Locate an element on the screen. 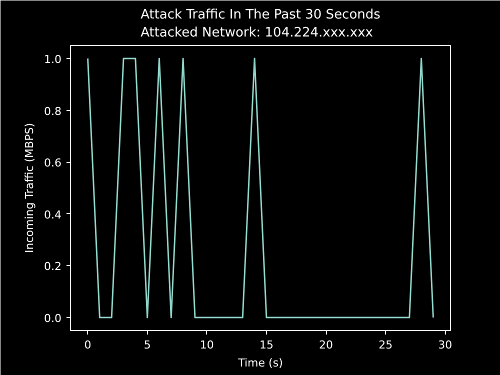  y-axis-title: Incoming Traffic (MBPS) is located at coordinates (29, 188).